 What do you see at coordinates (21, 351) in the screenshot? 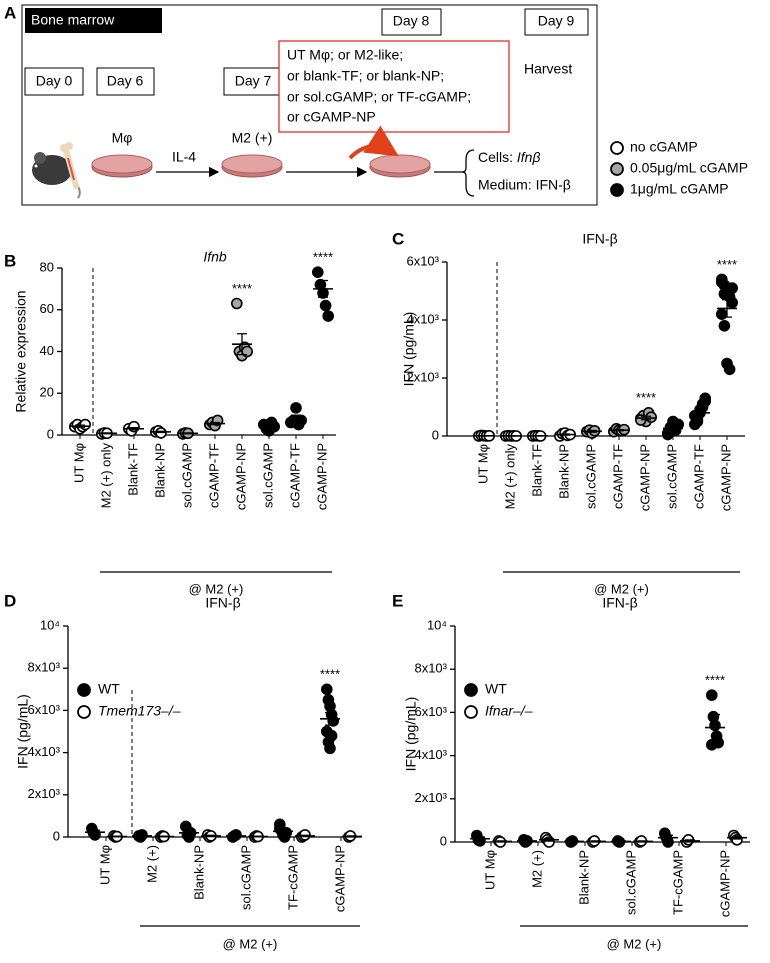
I see `y-axis-label: Relative expression` at bounding box center [21, 351].